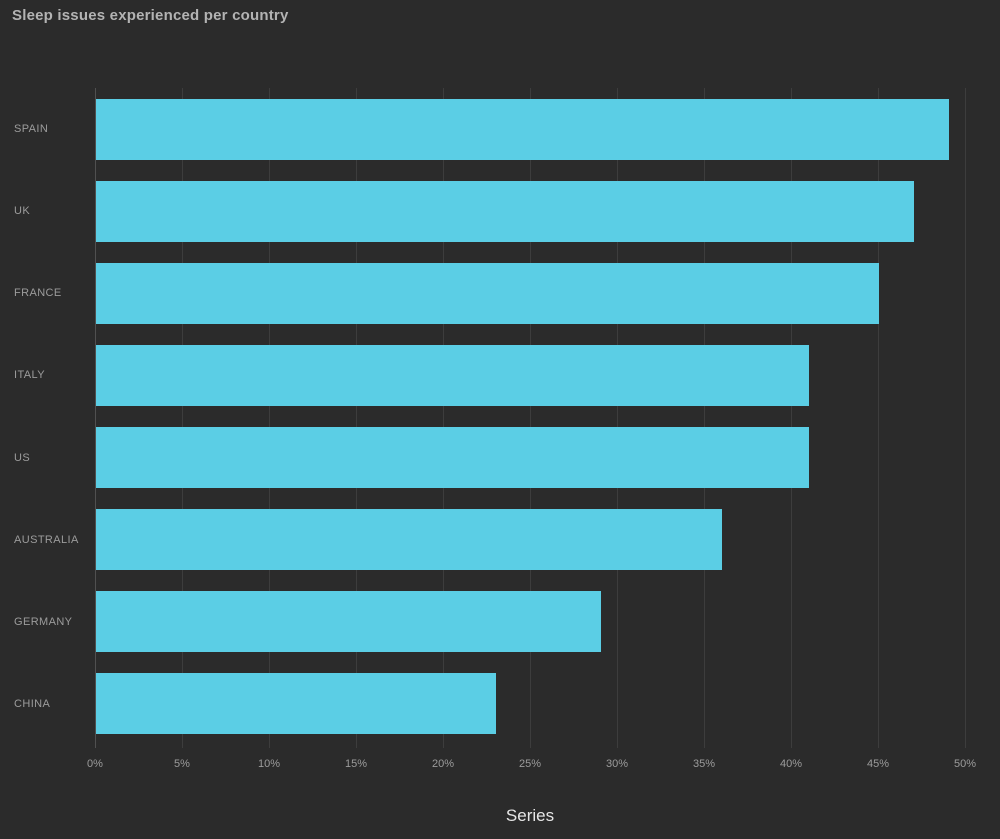 This screenshot has width=1000, height=839. What do you see at coordinates (32, 703) in the screenshot?
I see `y-axis-label-china: CHINA` at bounding box center [32, 703].